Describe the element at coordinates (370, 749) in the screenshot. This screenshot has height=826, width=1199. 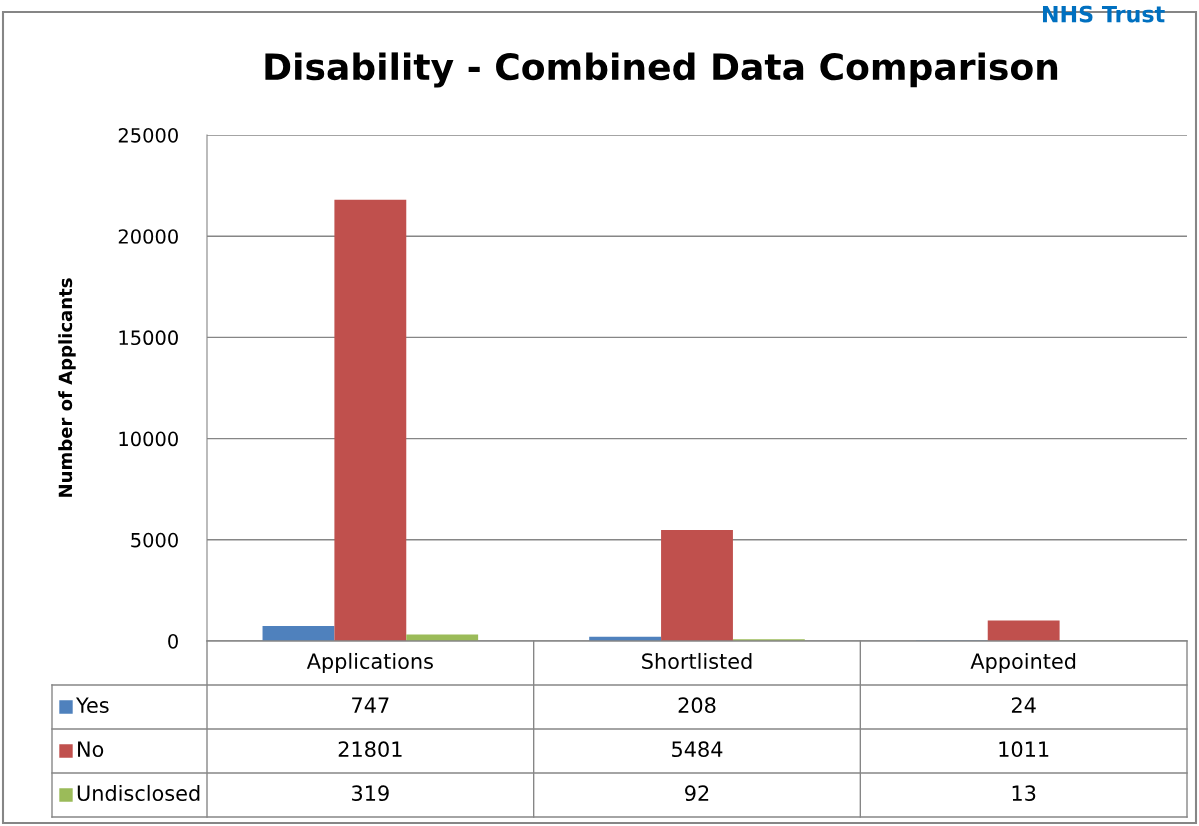
I see `data-label: 21801` at that location.